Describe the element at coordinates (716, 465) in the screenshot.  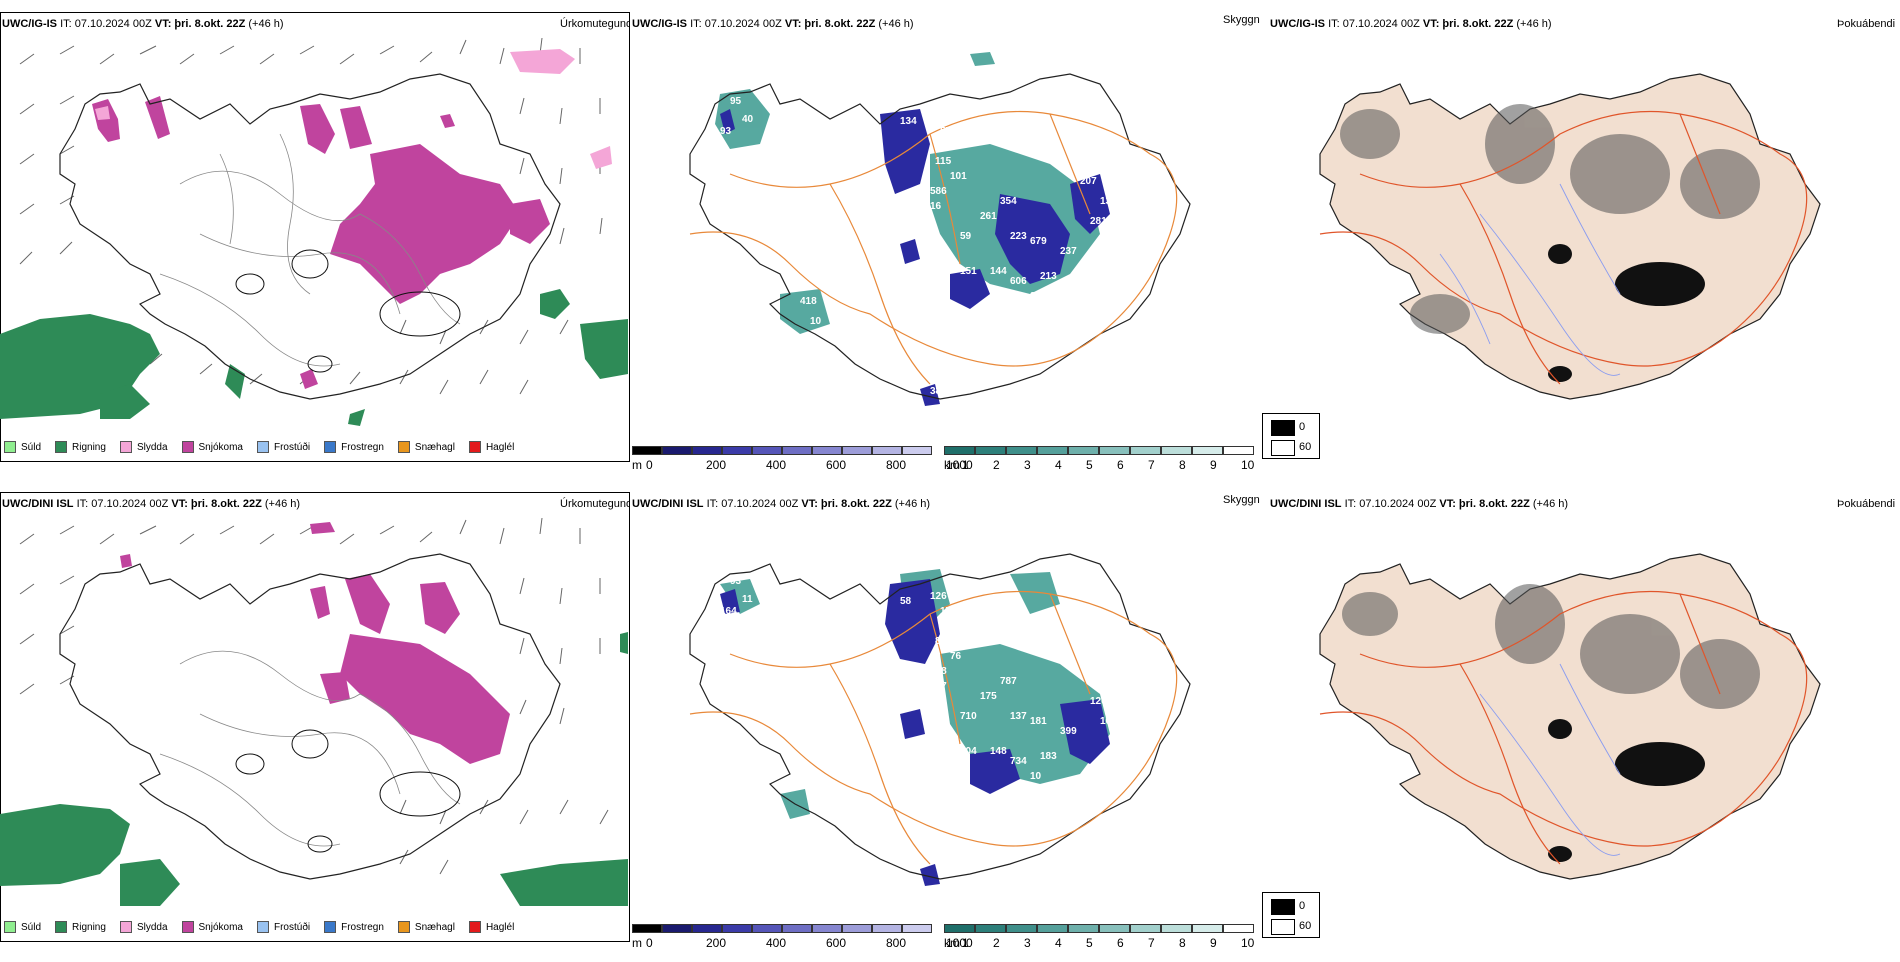
I see `colorbar-tick: 200` at that location.